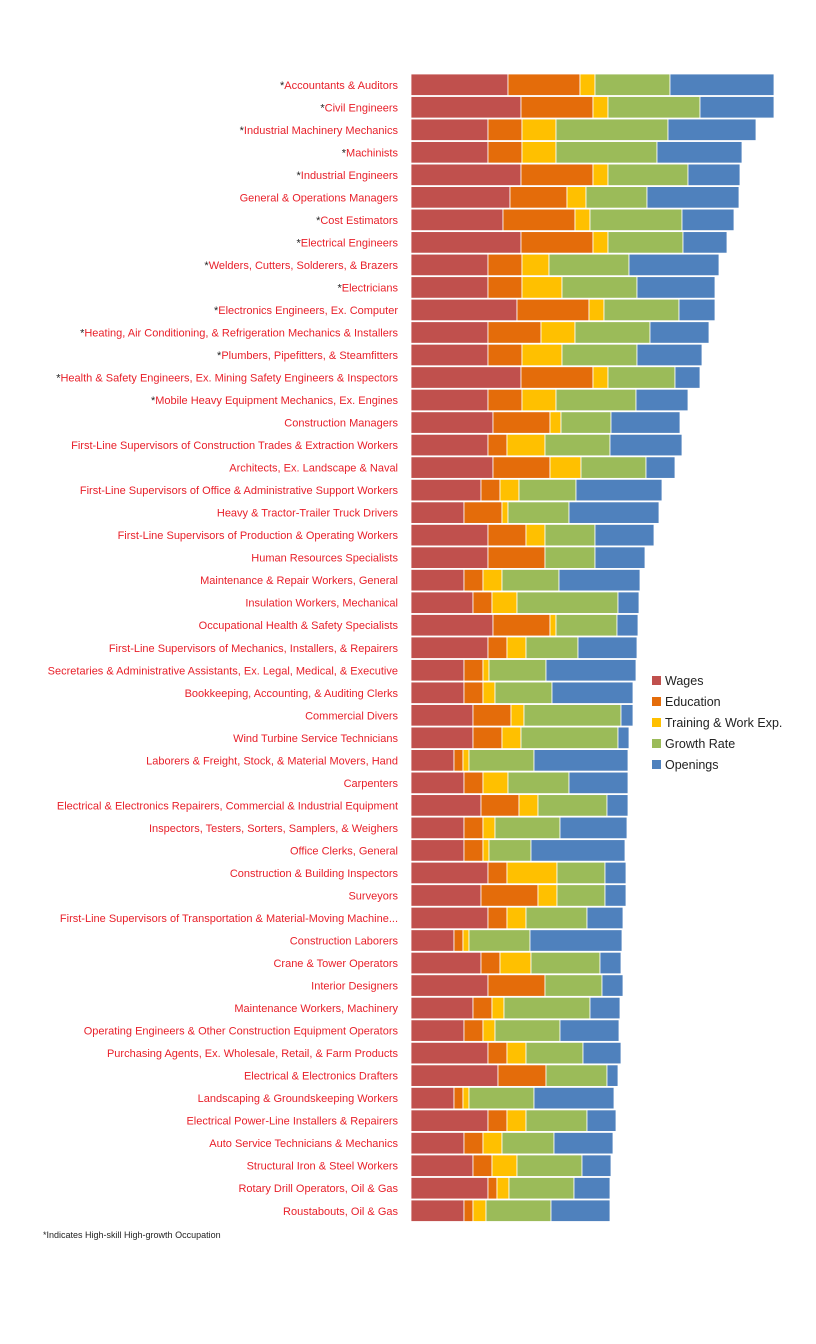 The width and height of the screenshot is (816, 1344). Describe the element at coordinates (299, 626) in the screenshot. I see `category-name: Occupational Health & Safety Specialists` at that location.